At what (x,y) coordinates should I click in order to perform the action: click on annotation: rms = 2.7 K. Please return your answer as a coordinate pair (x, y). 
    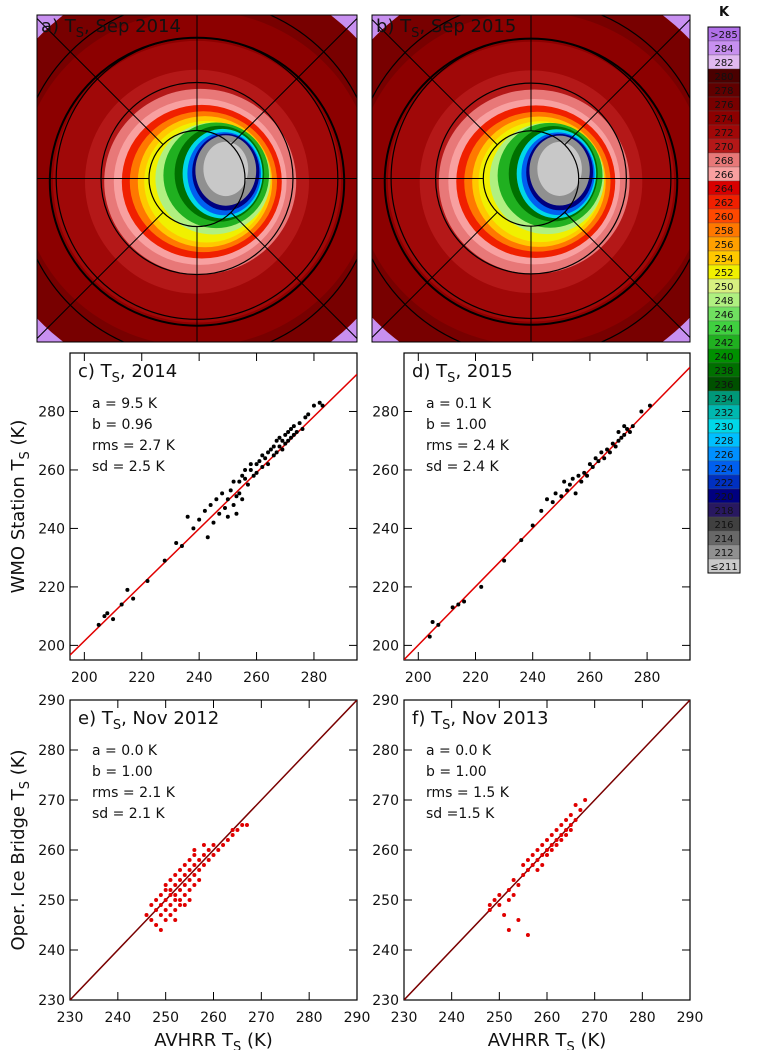
    Looking at the image, I should click on (134, 446).